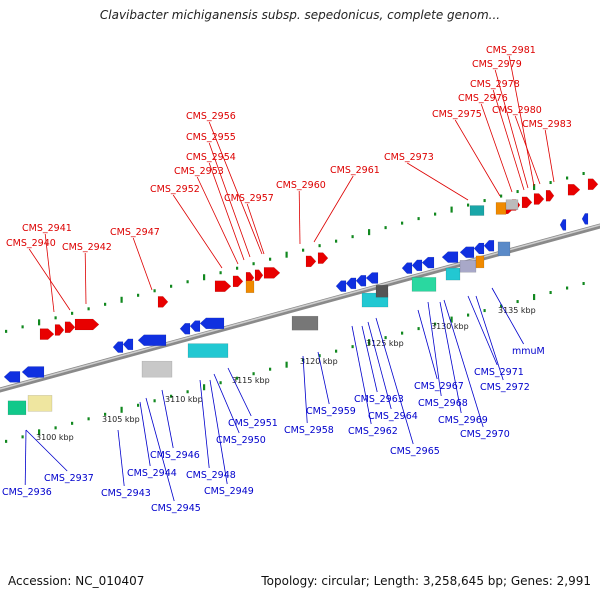 This screenshot has width=600, height=600. What do you see at coordinates (331, 411) in the screenshot?
I see `gene-label: CMS_2959` at bounding box center [331, 411].